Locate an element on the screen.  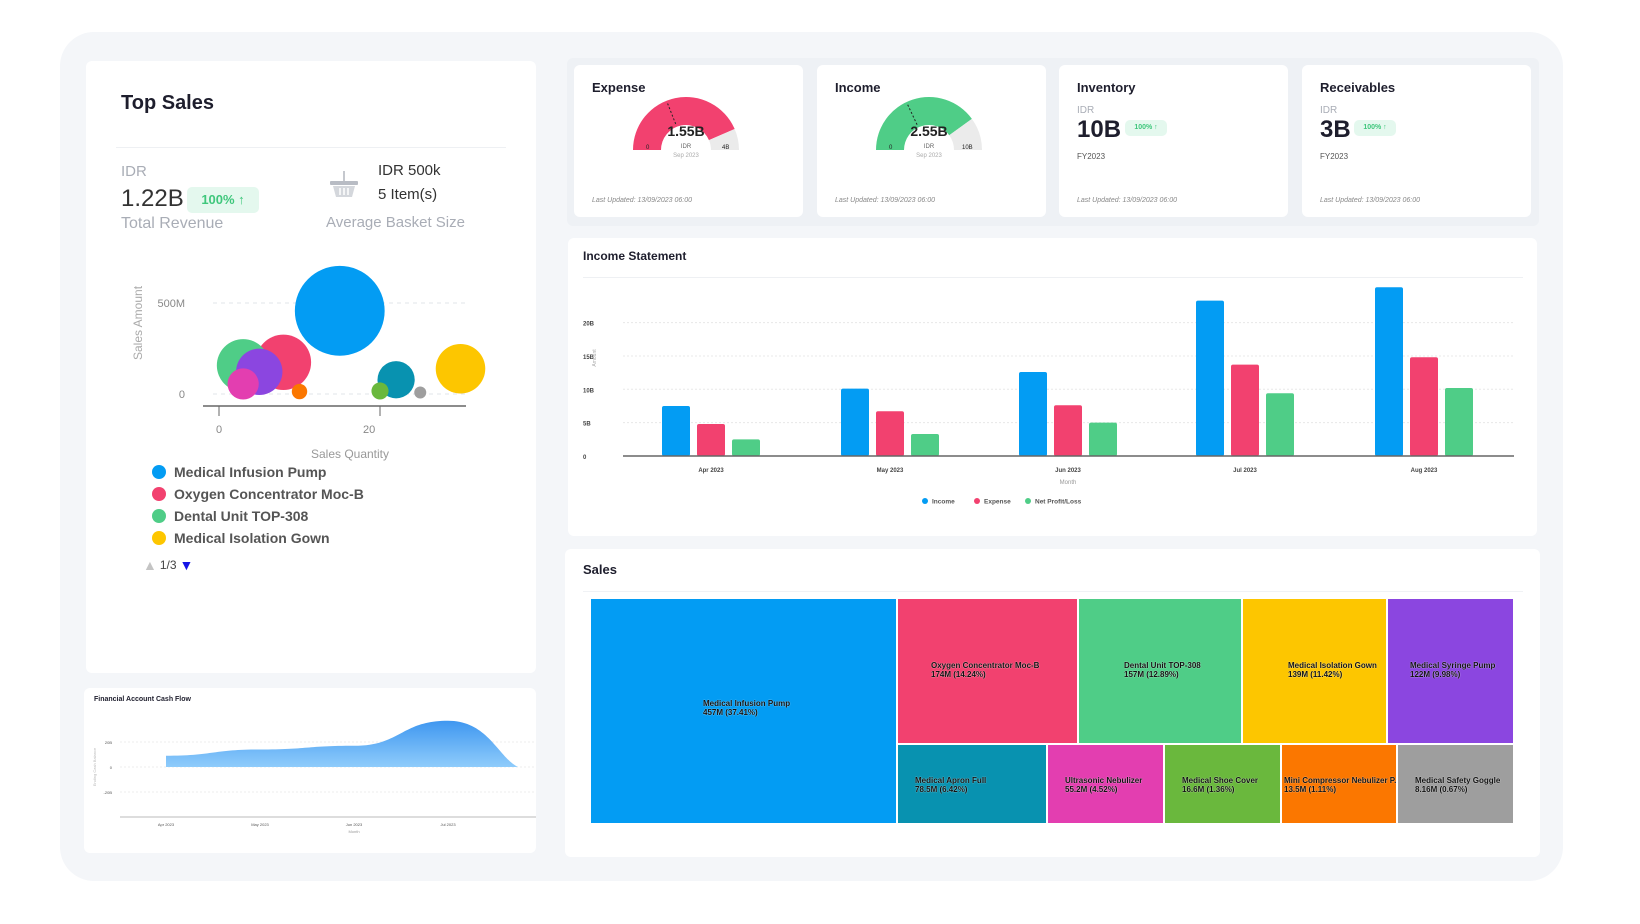
treemap-tile-ultrasonic-nebulizer: Ultrasonic Nebulizer 55.2M (4.52%) is located at coordinates (1105, 784).